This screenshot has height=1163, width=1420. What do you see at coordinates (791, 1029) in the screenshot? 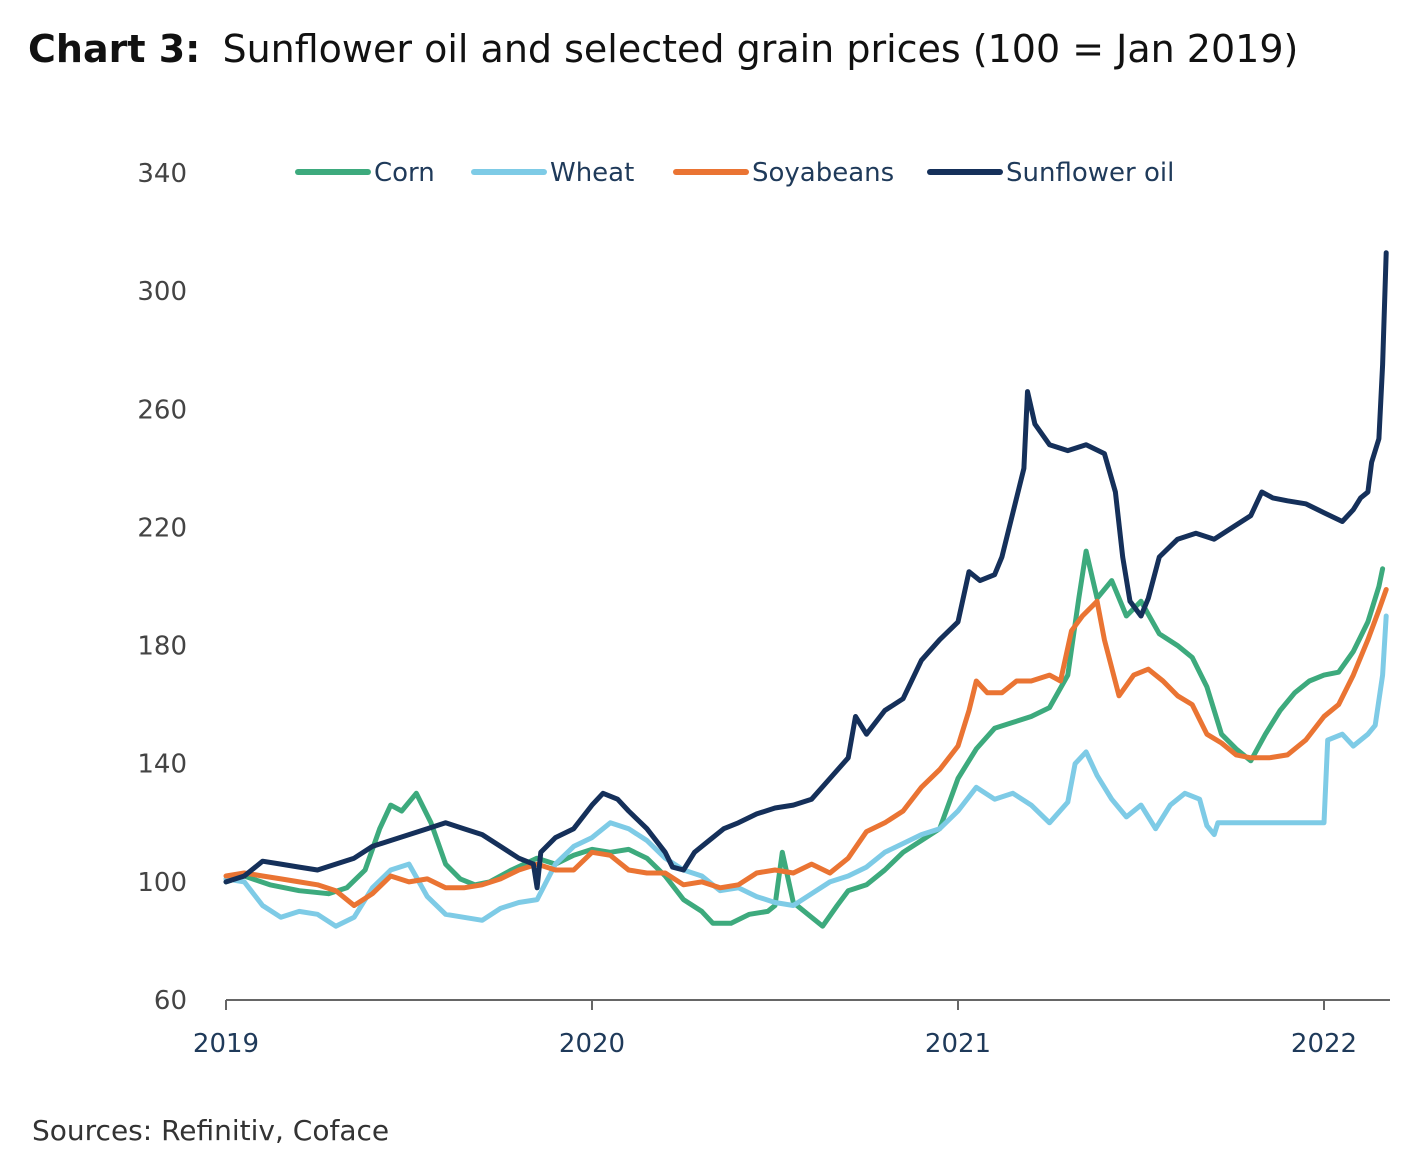
I see `x-axis: 2019 2020 2021 2022` at bounding box center [791, 1029].